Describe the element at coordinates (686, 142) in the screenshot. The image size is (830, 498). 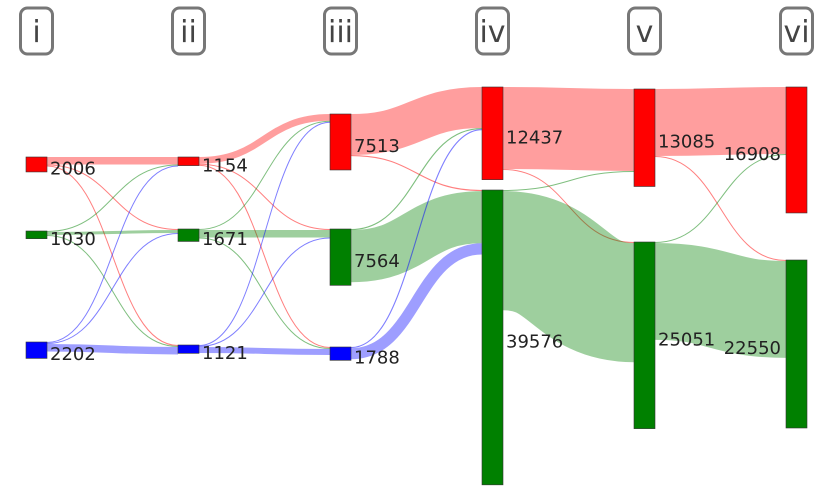
I see `node-label: 13085` at that location.